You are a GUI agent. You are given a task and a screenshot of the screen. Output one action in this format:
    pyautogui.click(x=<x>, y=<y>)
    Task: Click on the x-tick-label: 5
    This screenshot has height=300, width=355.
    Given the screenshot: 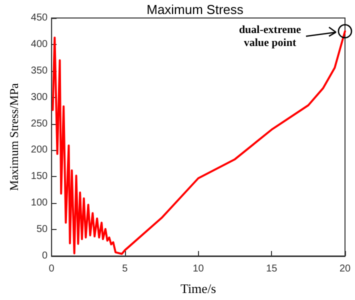 What is the action you would take?
    pyautogui.click(x=125, y=269)
    